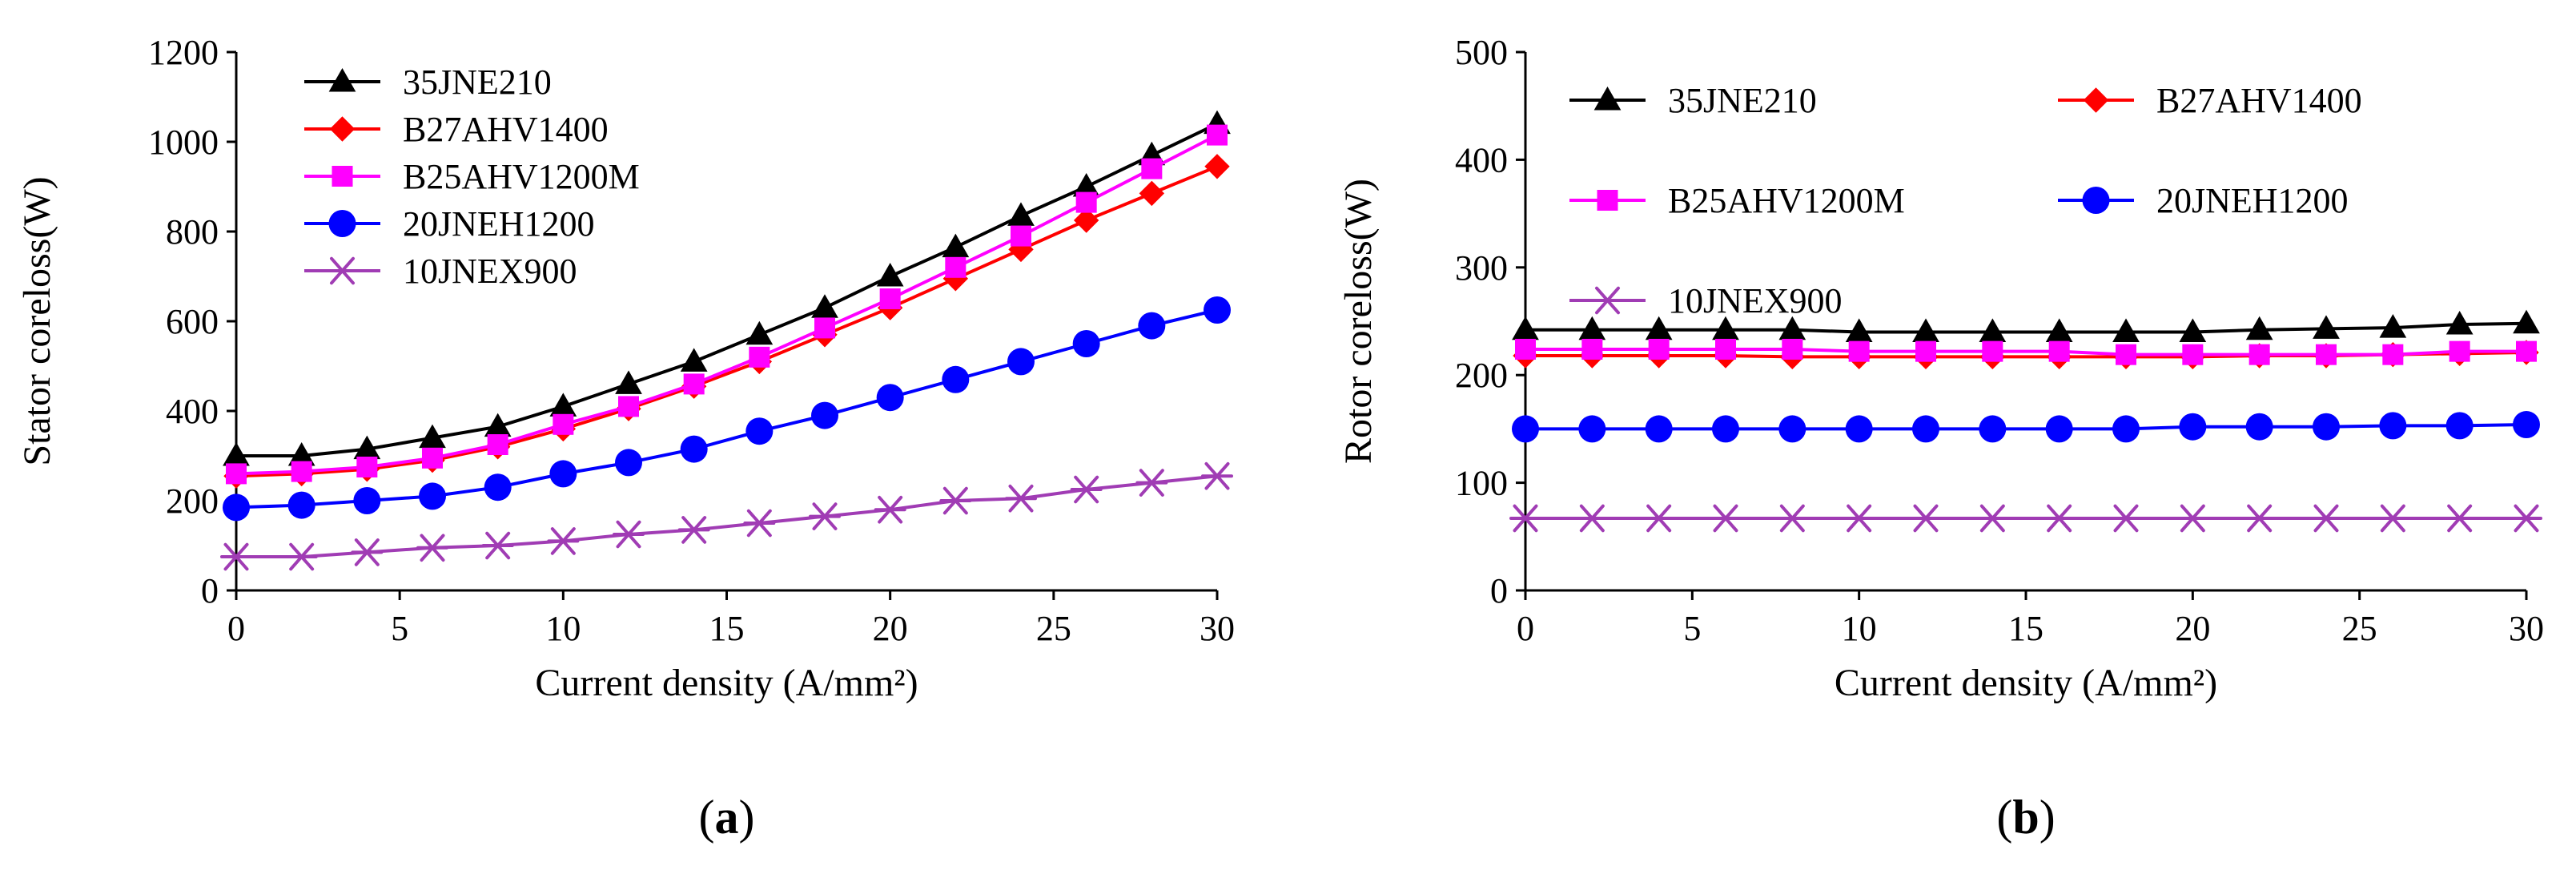  Describe the element at coordinates (1217, 628) in the screenshot. I see `x-tick-label: 30` at that location.